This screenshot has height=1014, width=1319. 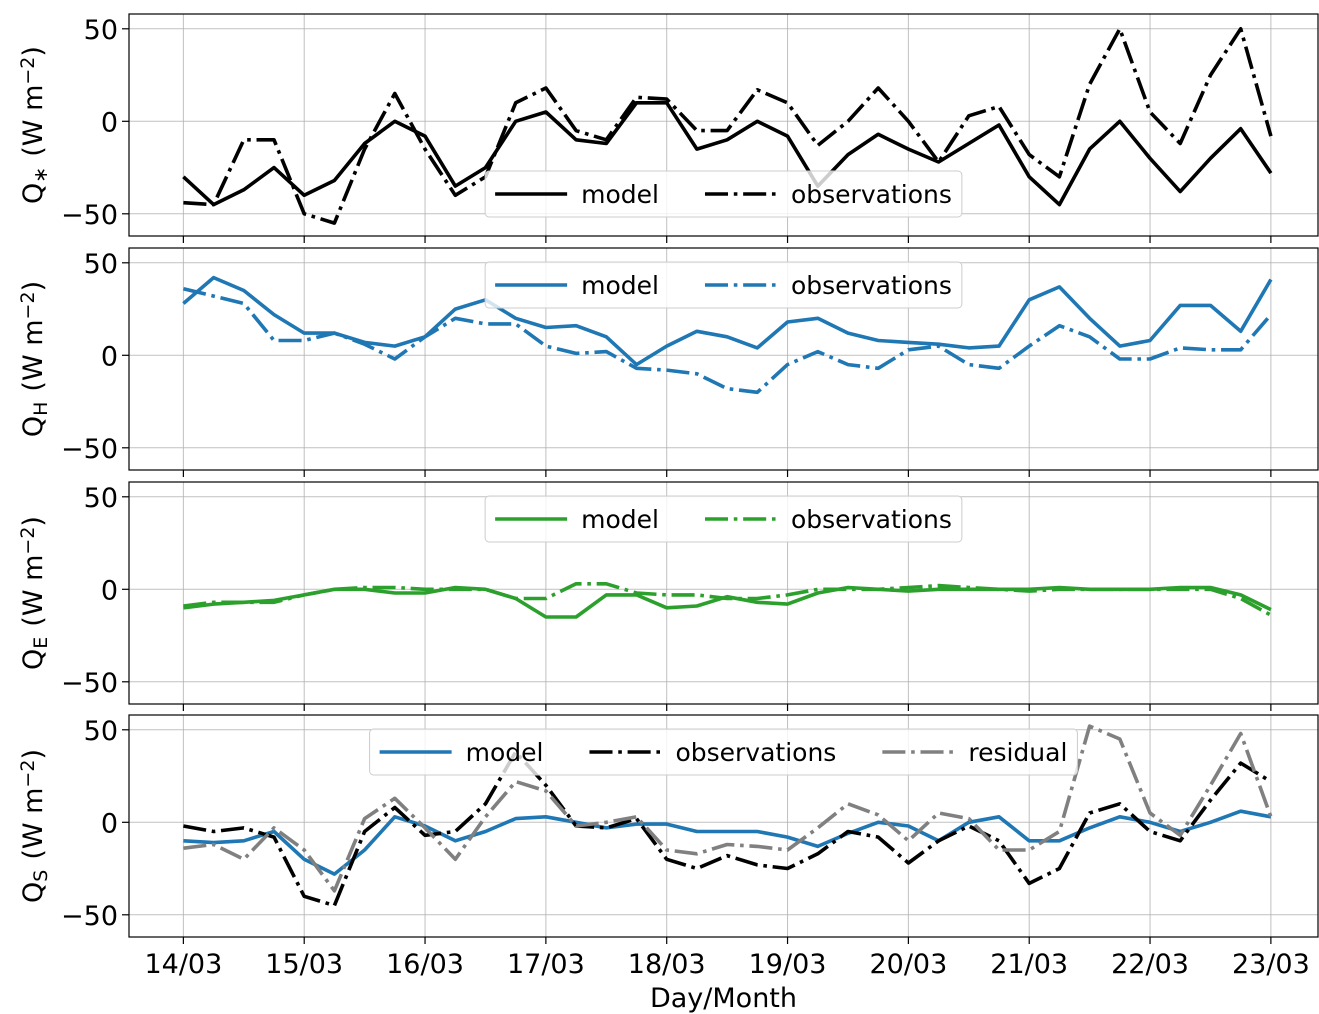 I want to click on y-axis-label: QE (W m−2), so click(x=34, y=593).